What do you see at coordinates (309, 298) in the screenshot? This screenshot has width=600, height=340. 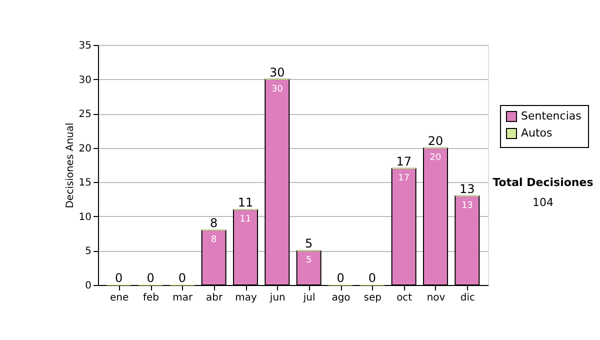 I see `x-tick-label: jul` at bounding box center [309, 298].